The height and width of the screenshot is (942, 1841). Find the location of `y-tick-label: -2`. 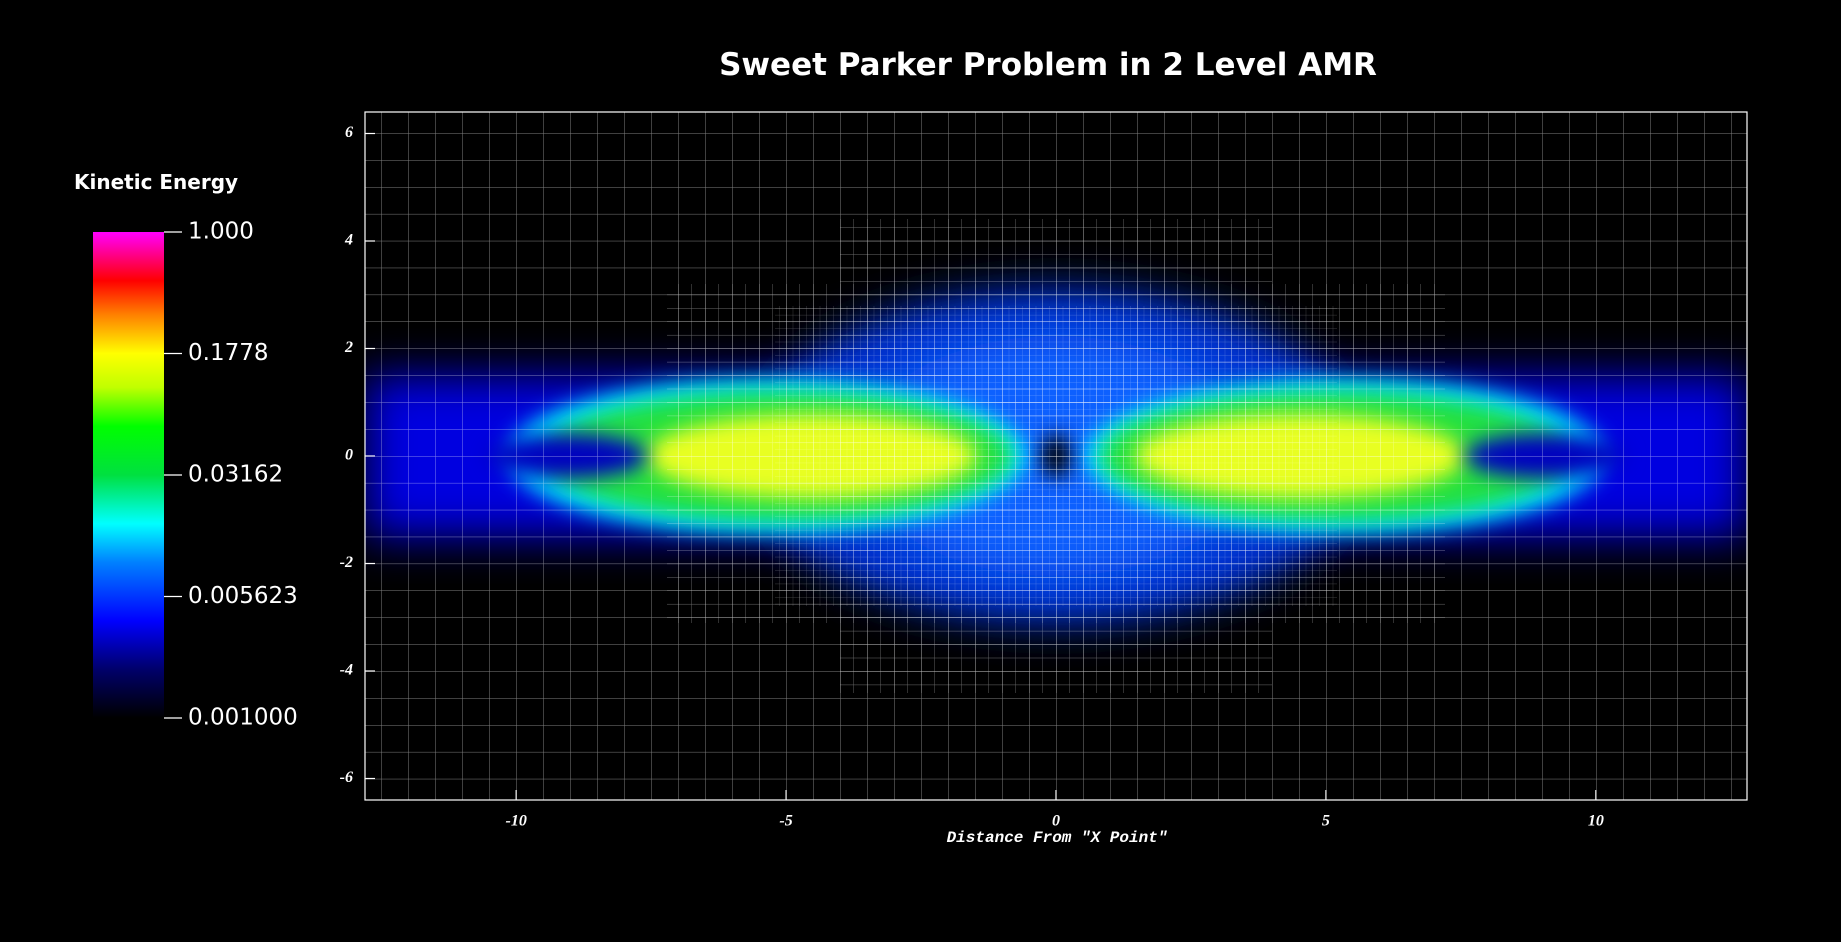

y-tick-label: -2 is located at coordinates (346, 562).